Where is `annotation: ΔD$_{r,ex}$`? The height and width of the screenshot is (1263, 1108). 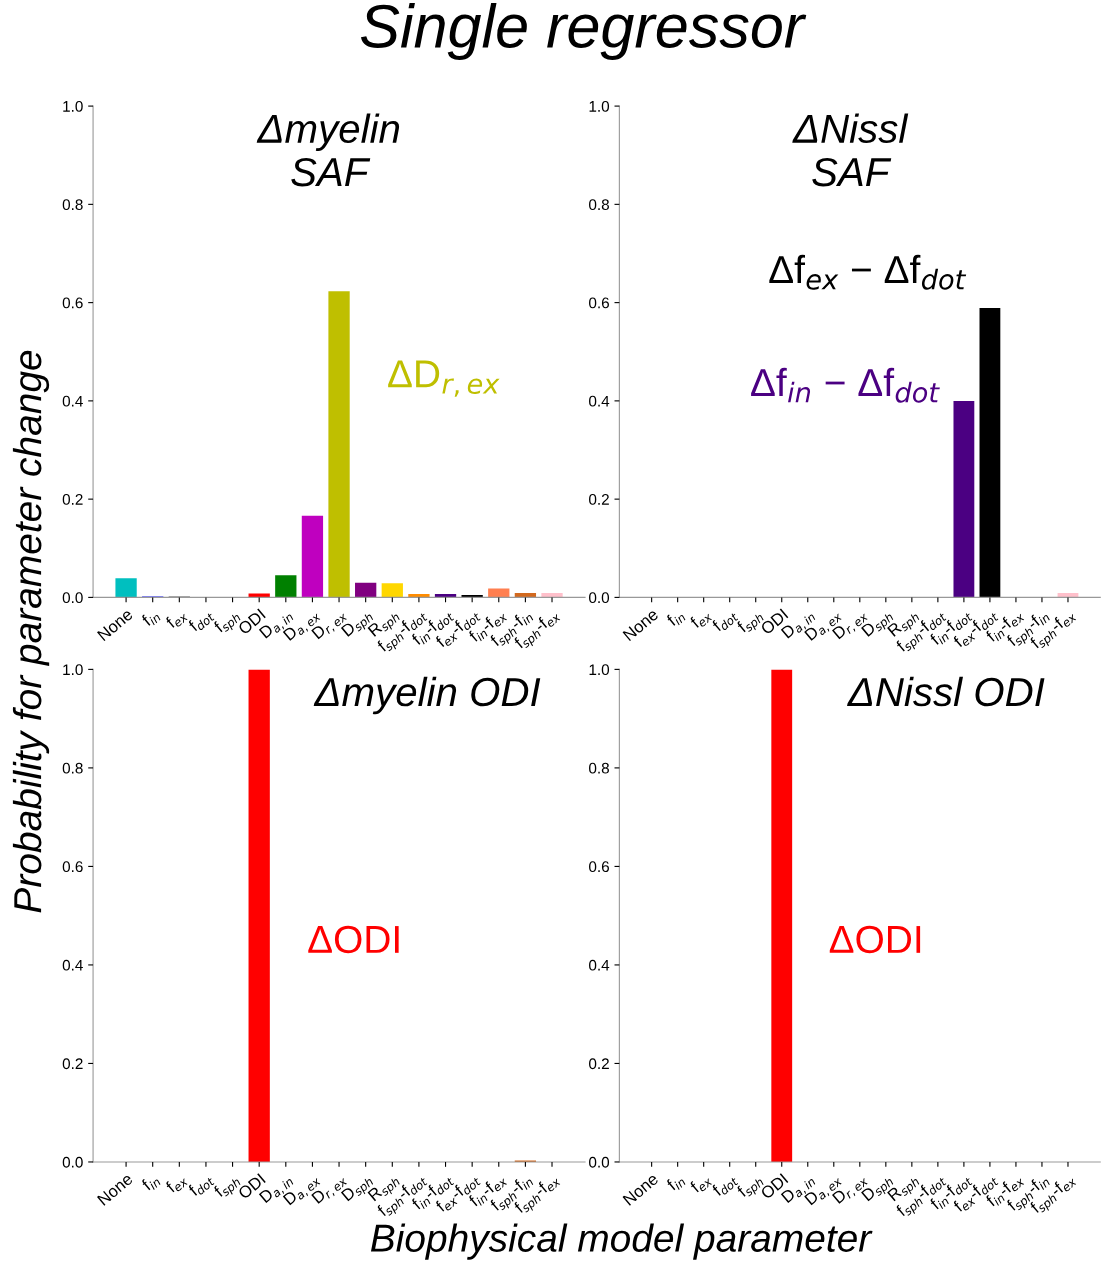 annotation: ΔD$_{r,ex}$ is located at coordinates (444, 378).